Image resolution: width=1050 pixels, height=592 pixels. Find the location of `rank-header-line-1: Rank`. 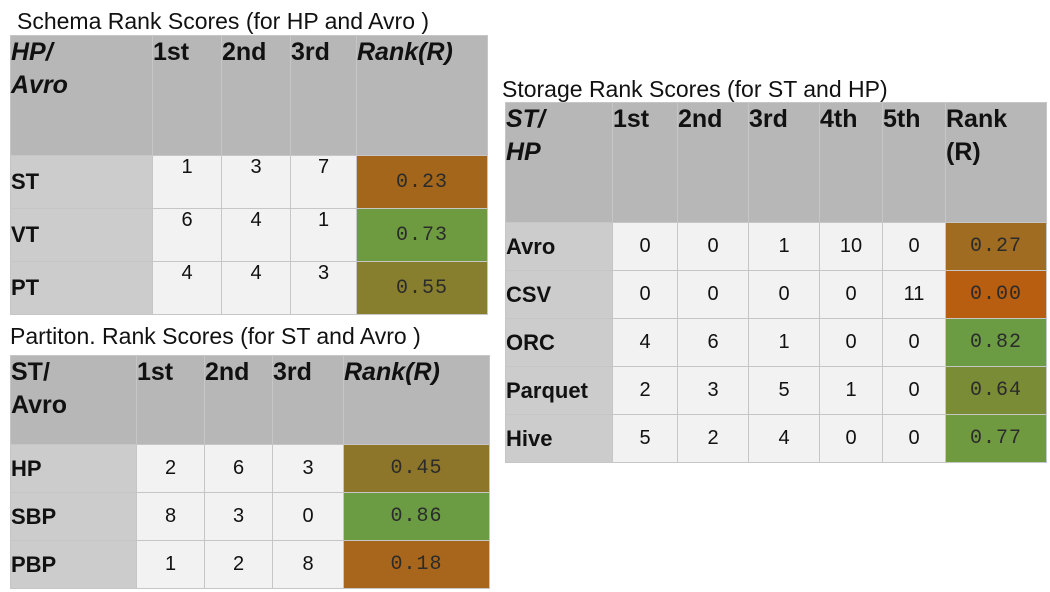

rank-header-line-1: Rank is located at coordinates (977, 119).